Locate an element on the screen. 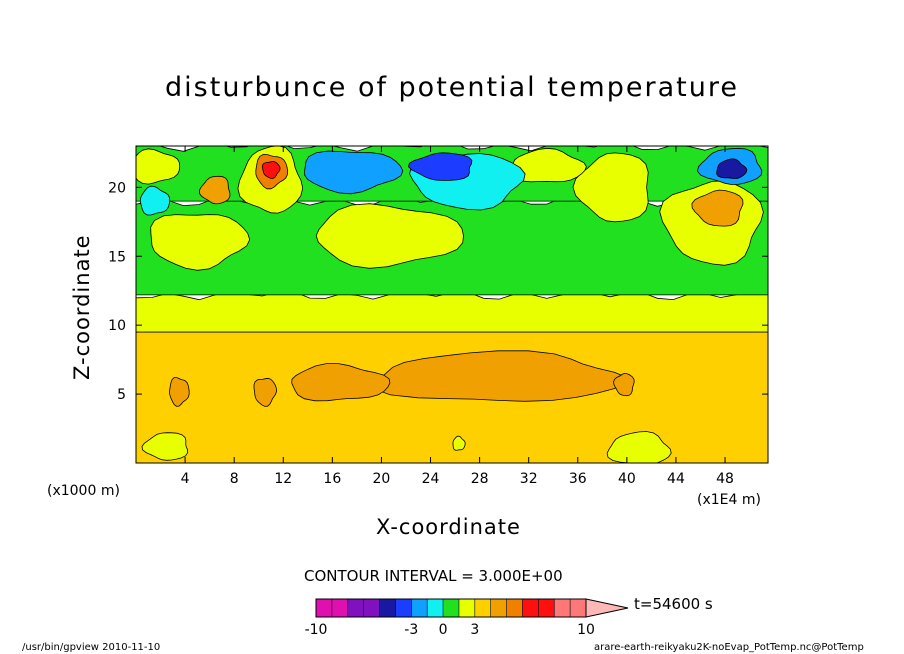  x-tick-label: 40 is located at coordinates (627, 479).